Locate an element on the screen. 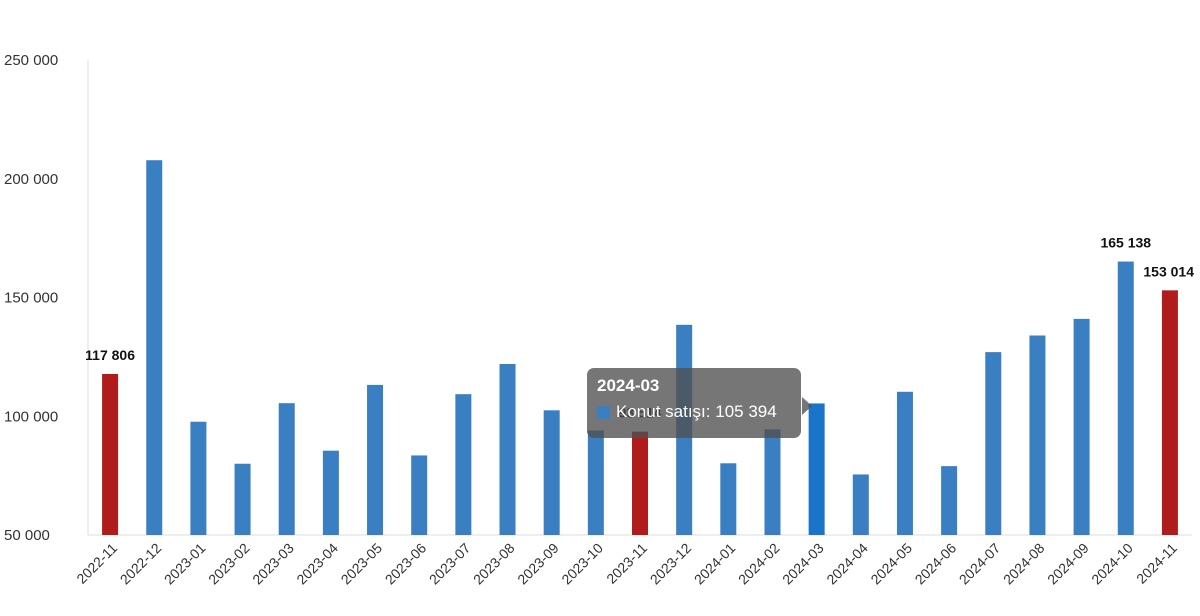  tooltip-series-swatch is located at coordinates (603, 412).